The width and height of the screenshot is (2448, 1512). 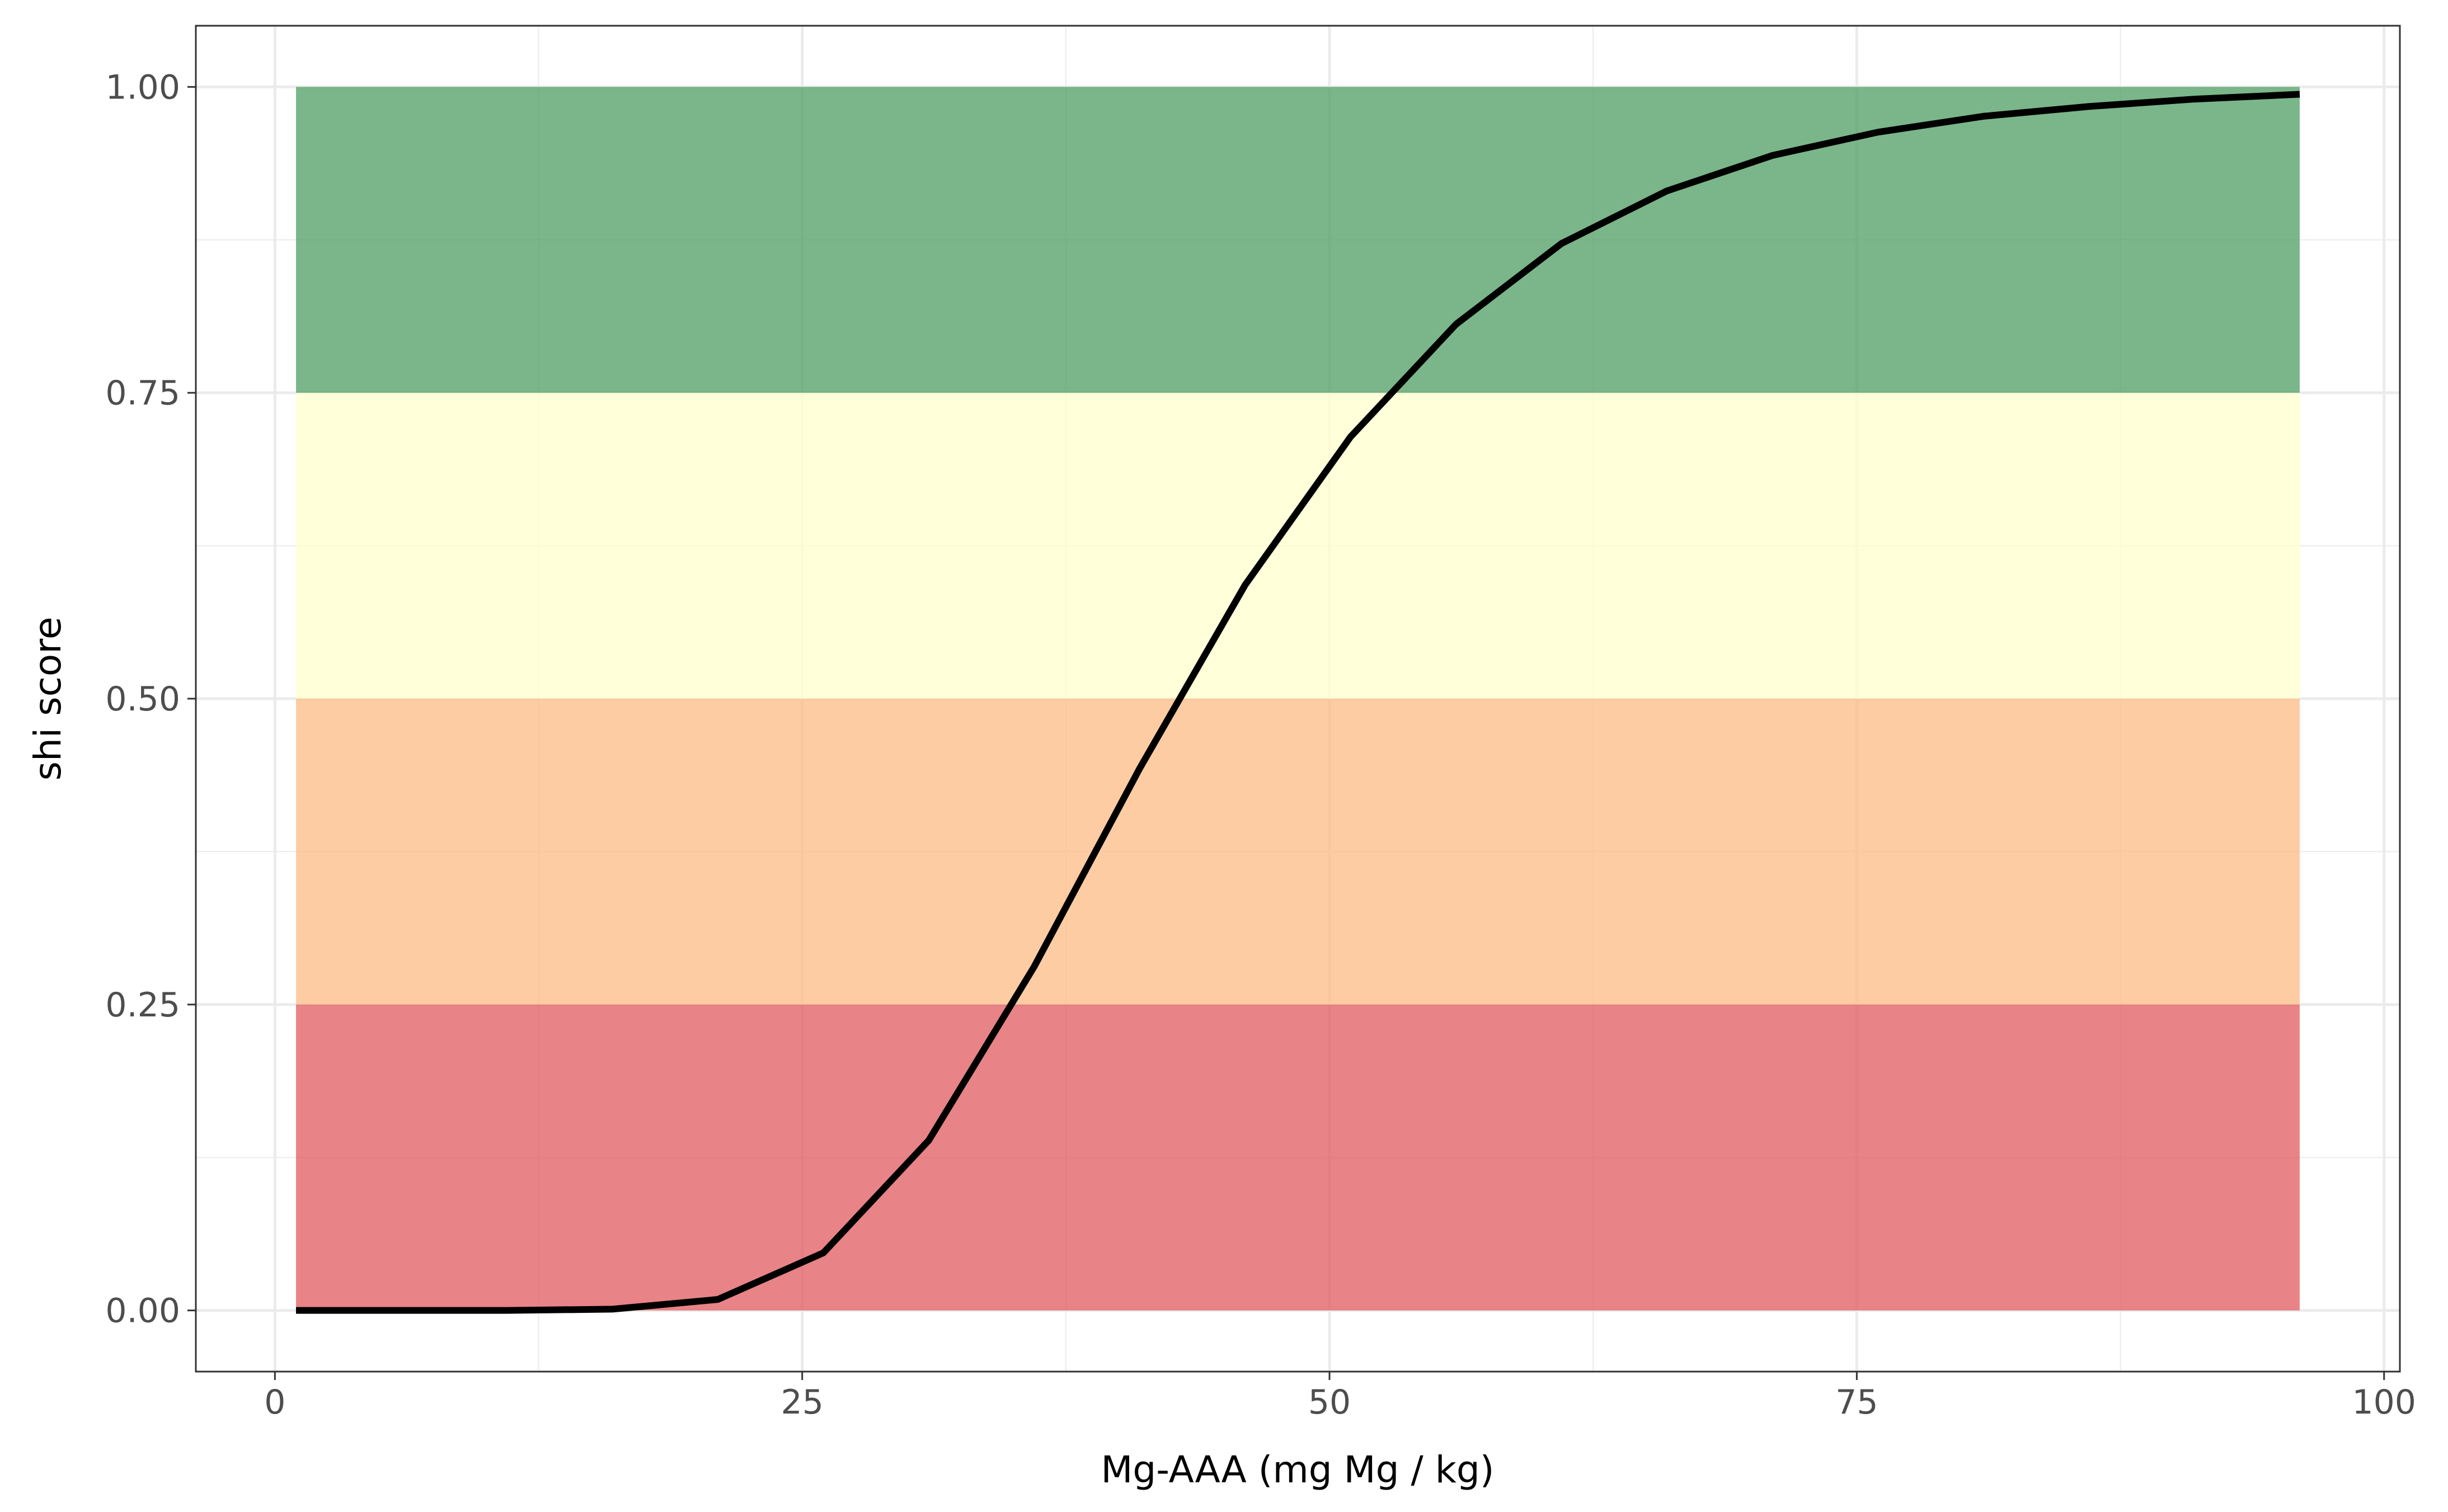 What do you see at coordinates (142, 1311) in the screenshot?
I see `y-tick-label: 0.00` at bounding box center [142, 1311].